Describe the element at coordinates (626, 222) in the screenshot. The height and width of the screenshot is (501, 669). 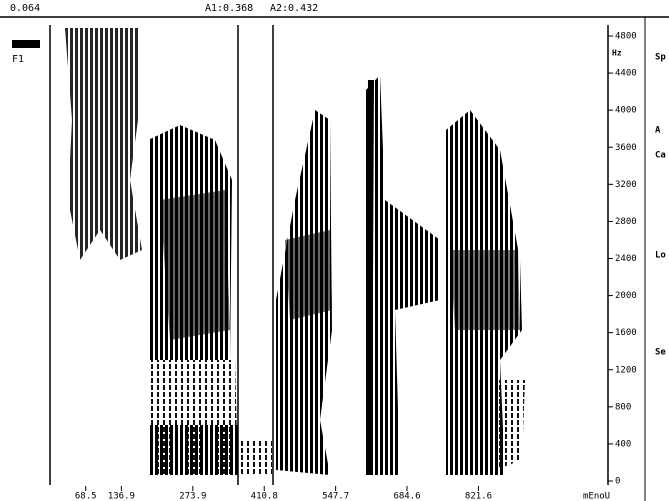
I see `y-tick-label: 2800` at that location.